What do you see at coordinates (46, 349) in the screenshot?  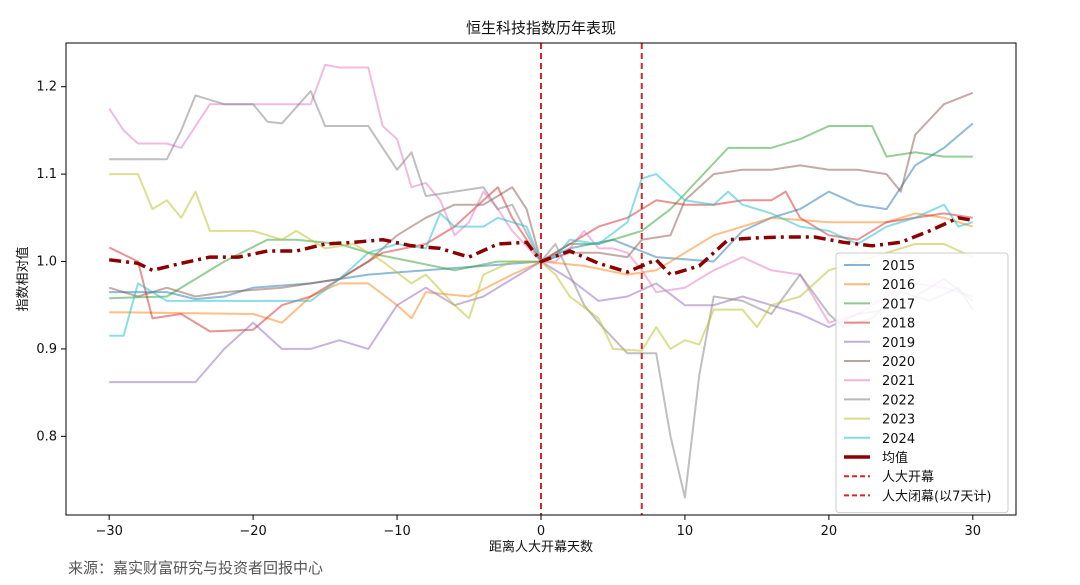 I see `y-tick-label: 0.9` at bounding box center [46, 349].